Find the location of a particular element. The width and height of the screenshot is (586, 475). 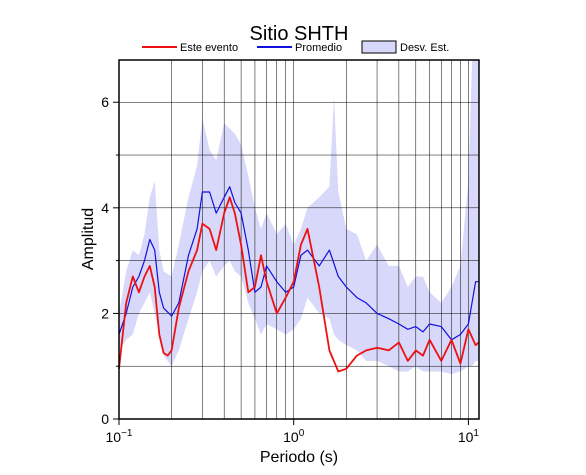

y-axis-label: Amplitud is located at coordinates (88, 239).